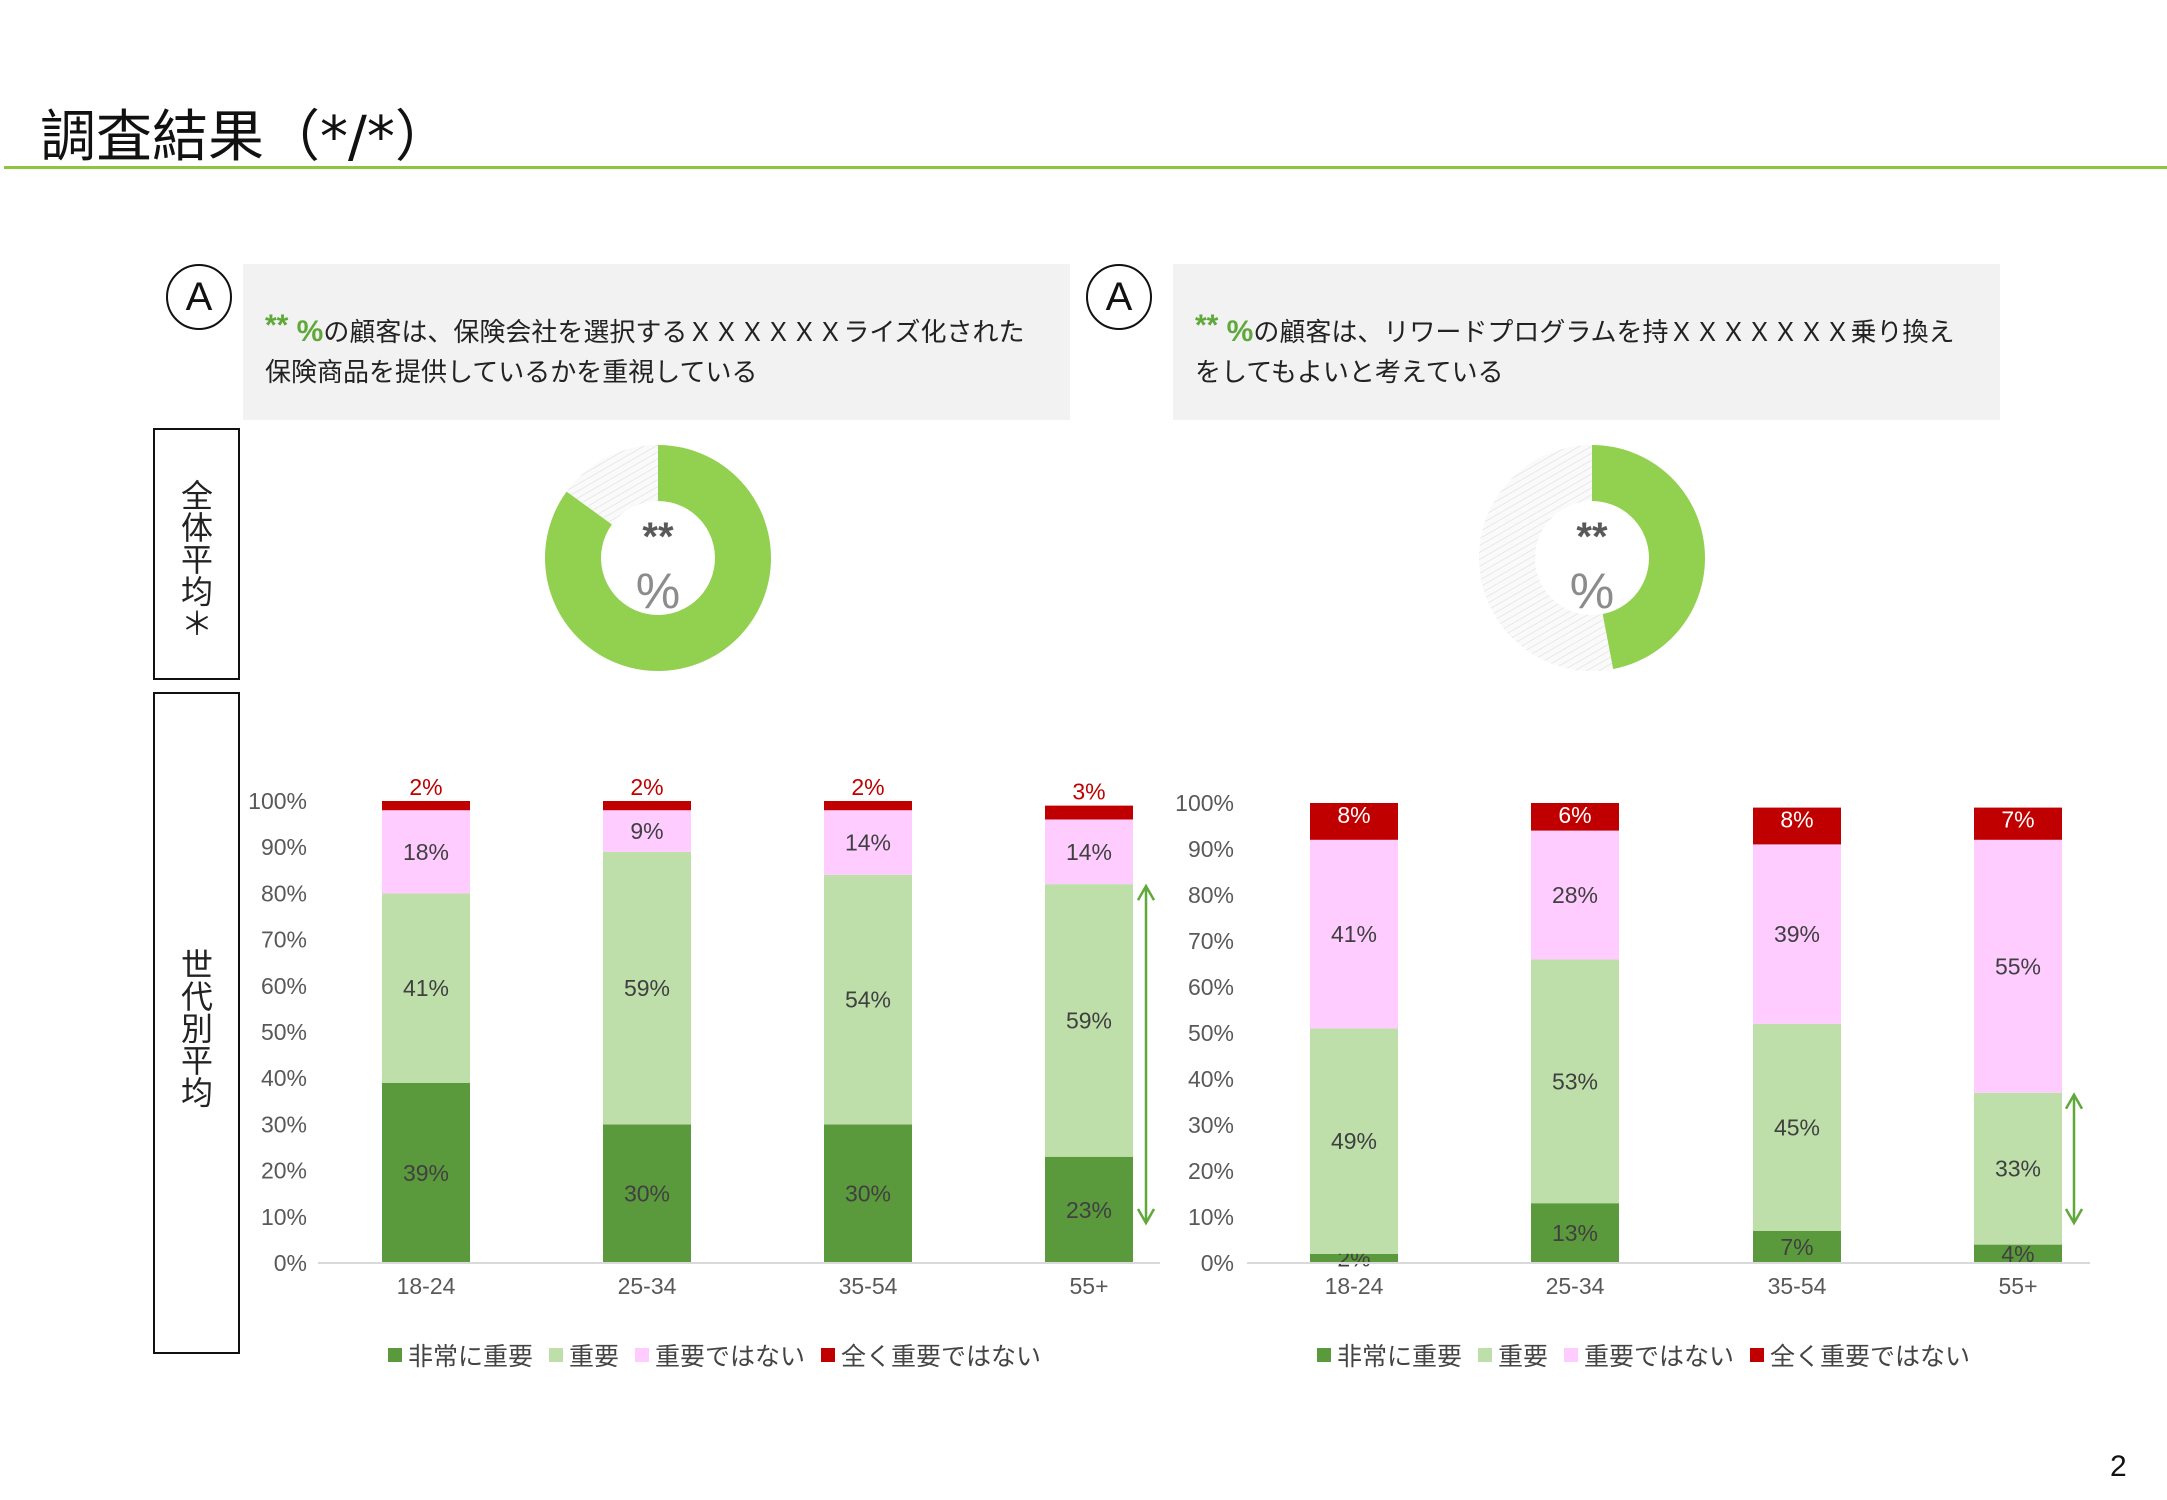 This screenshot has height=1500, width=2167. Describe the element at coordinates (1592, 591) in the screenshot. I see `donut-unit-1: %` at that location.